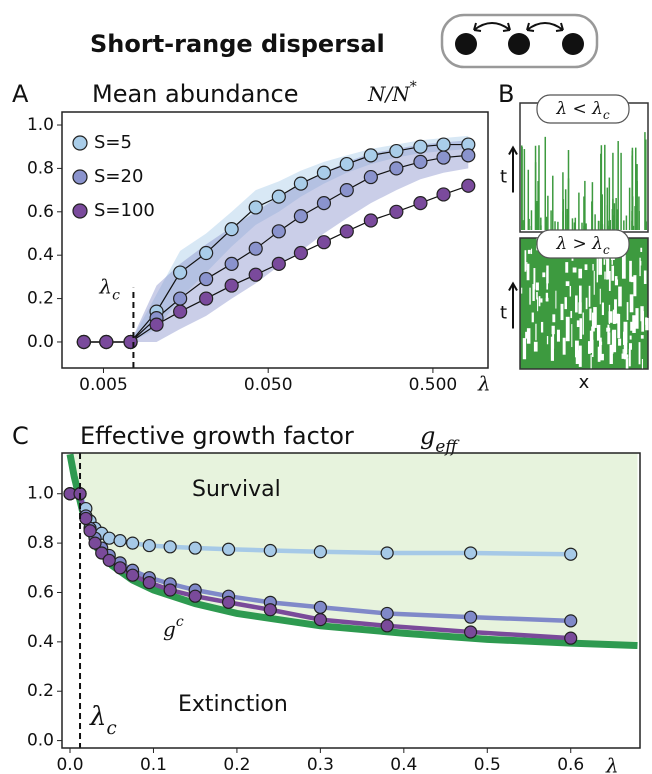 The width and height of the screenshot is (652, 774). What do you see at coordinates (80, 177) in the screenshot?
I see `legend-marker` at bounding box center [80, 177].